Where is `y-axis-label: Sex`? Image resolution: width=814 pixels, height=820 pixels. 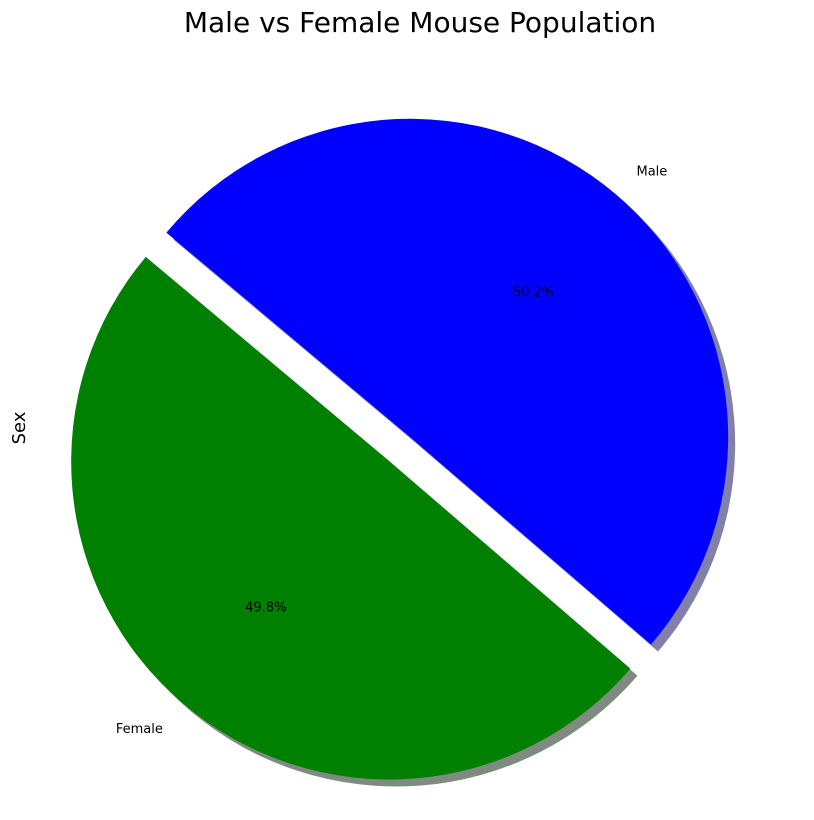
y-axis-label: Sex is located at coordinates (19, 427).